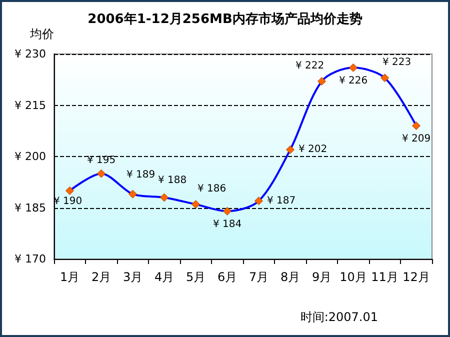 This screenshot has width=450, height=337. Describe the element at coordinates (30, 105) in the screenshot. I see `y-tick-label: ¥ 215` at that location.